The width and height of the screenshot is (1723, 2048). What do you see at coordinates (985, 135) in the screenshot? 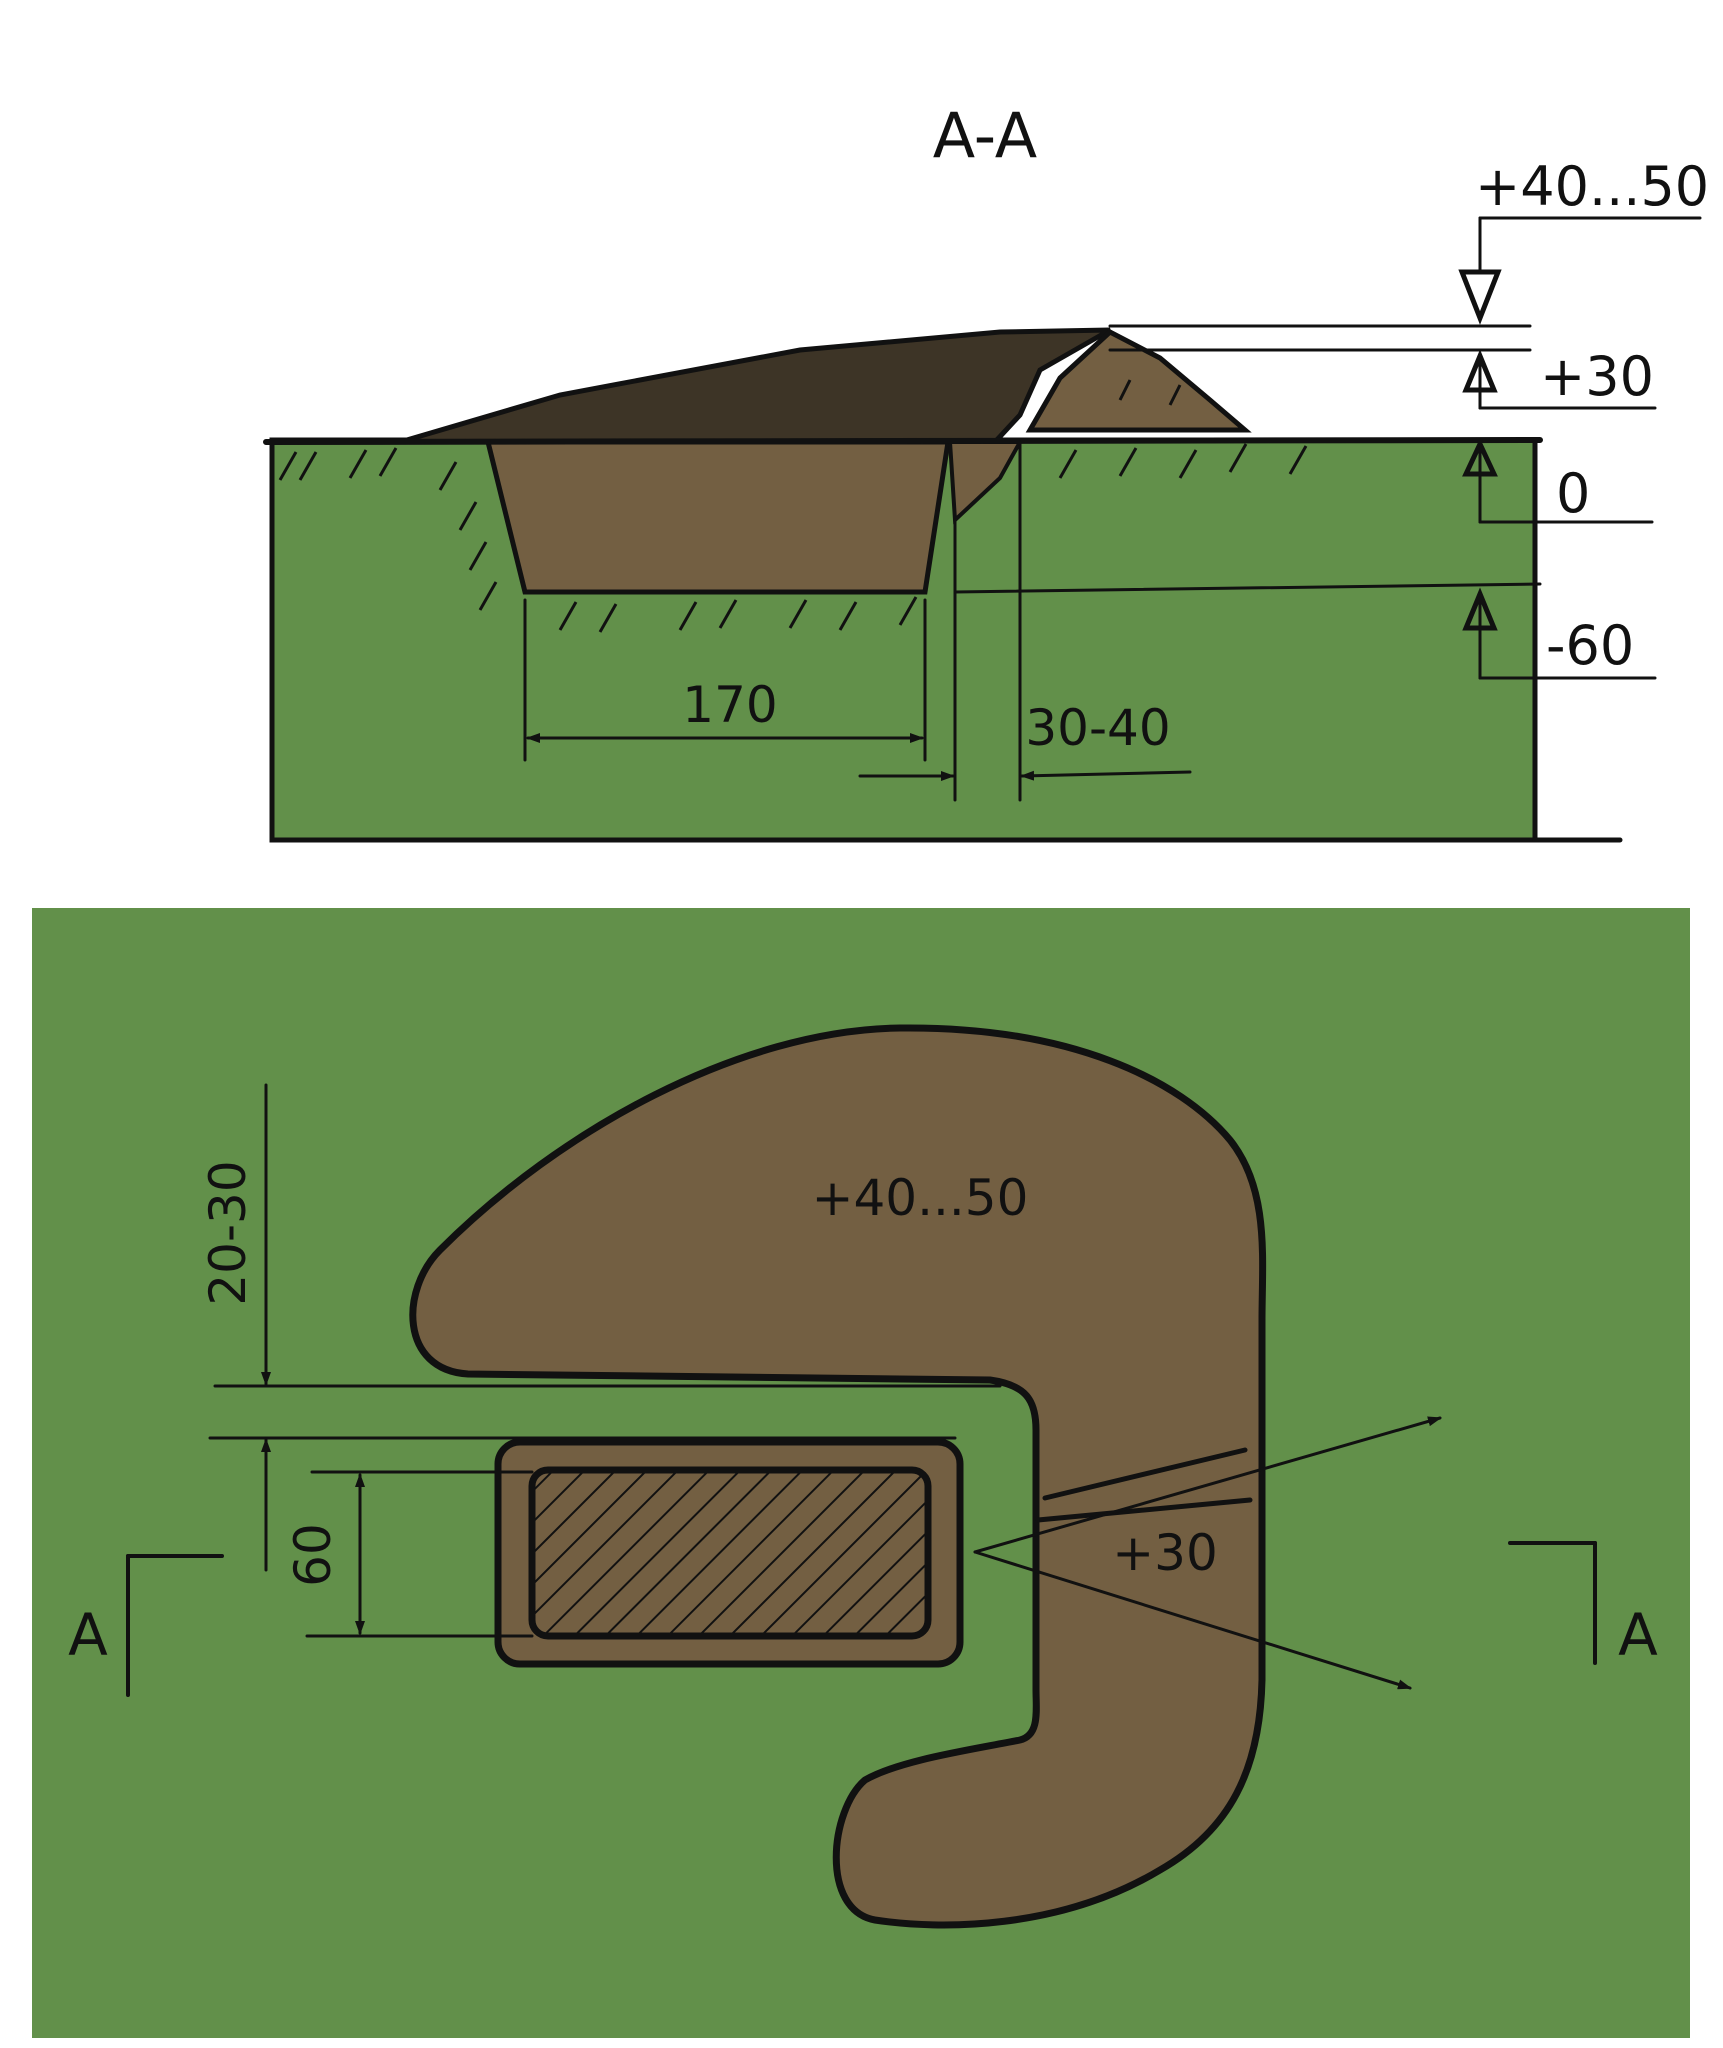
I see `section-title: A-A` at bounding box center [985, 135].